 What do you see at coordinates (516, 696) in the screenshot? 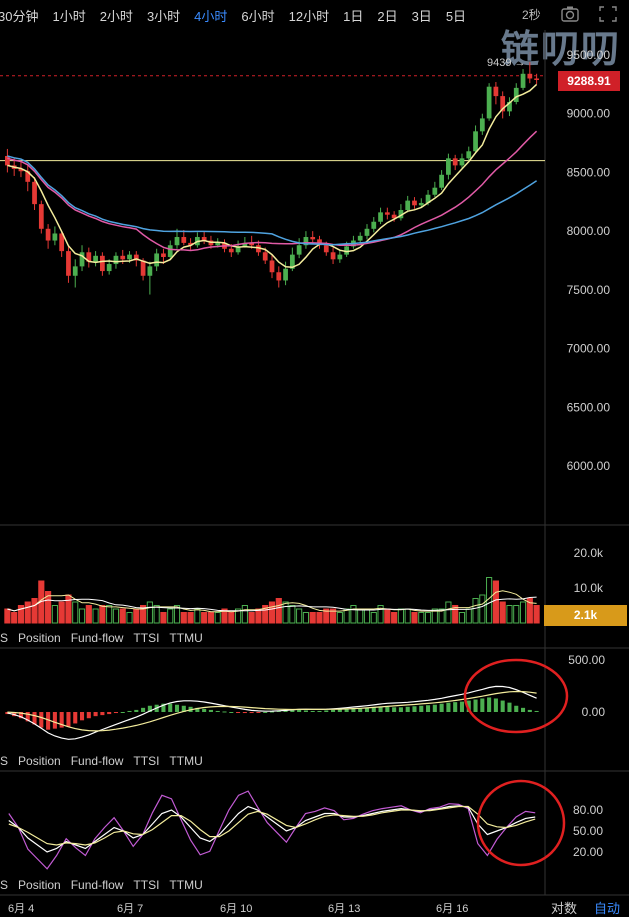
I see `macd-highlight-ring` at bounding box center [516, 696].